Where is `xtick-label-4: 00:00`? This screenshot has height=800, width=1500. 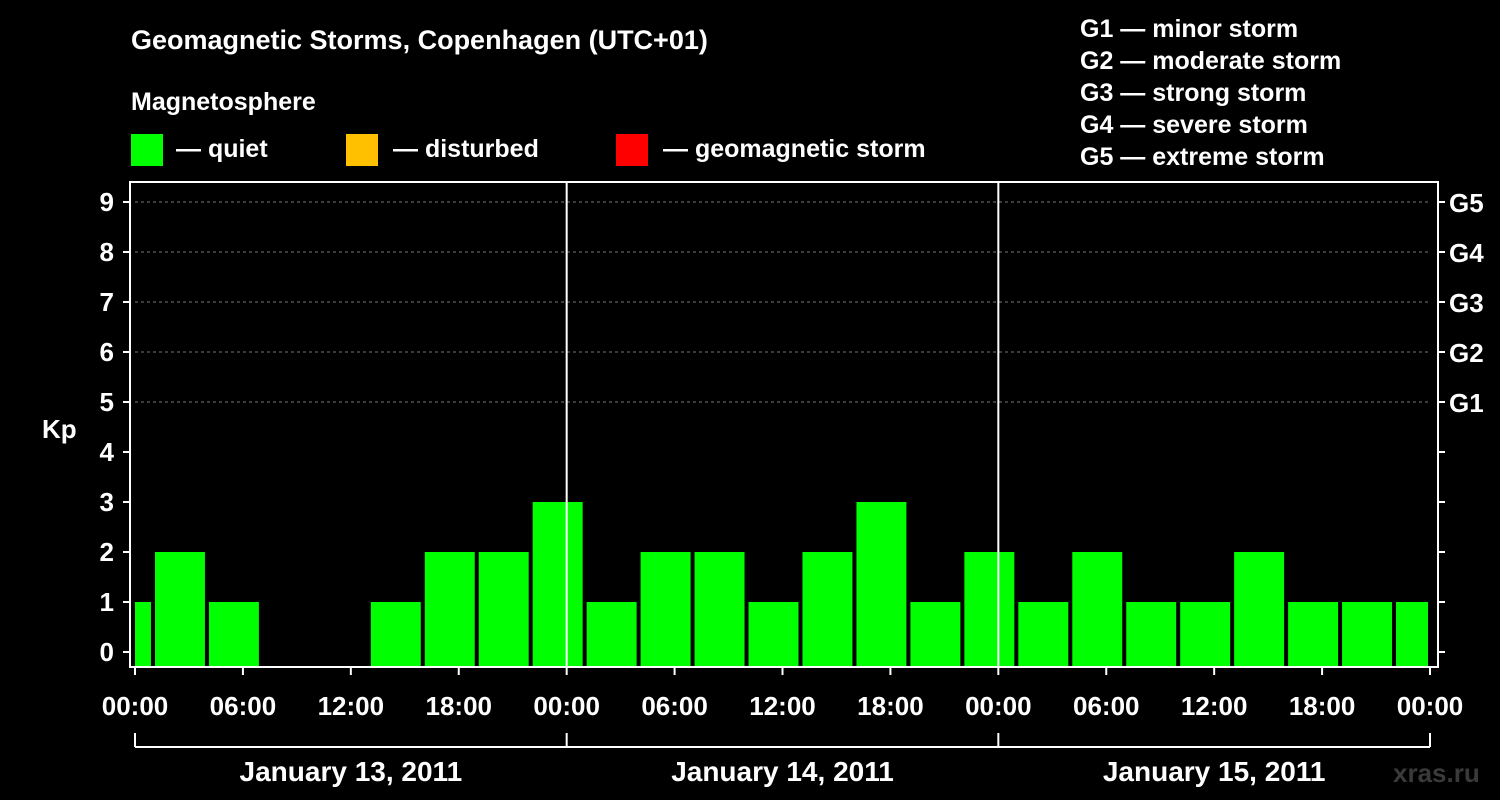 xtick-label-4: 00:00 is located at coordinates (566, 706).